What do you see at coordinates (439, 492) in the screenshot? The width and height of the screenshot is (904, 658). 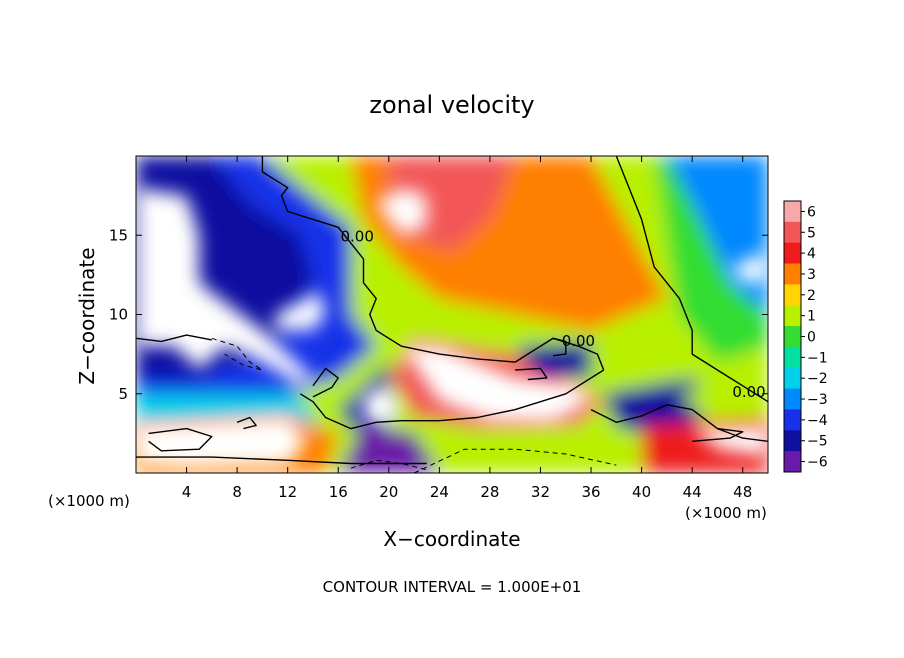 I see `x-tick-label-5: 24` at bounding box center [439, 492].